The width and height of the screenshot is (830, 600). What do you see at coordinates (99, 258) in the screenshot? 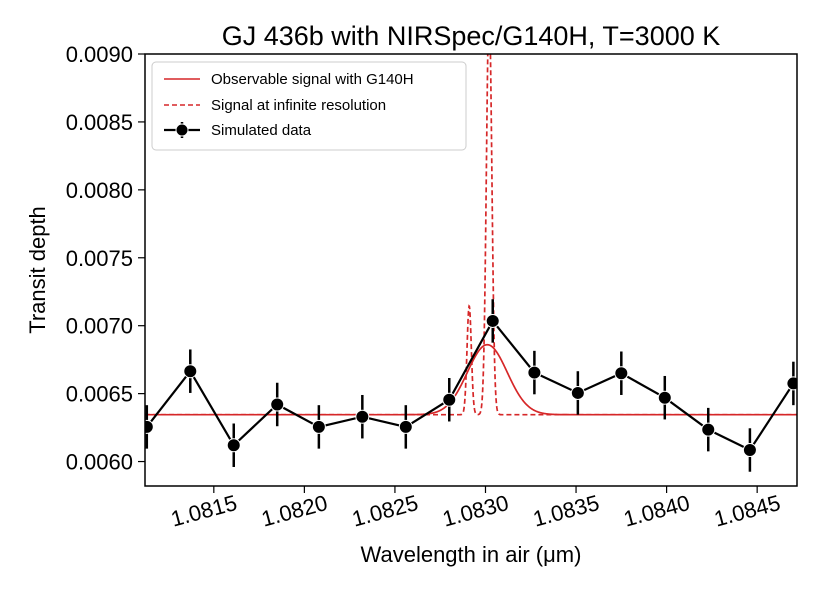
I see `y-tick-label: 0.0075` at bounding box center [99, 258].